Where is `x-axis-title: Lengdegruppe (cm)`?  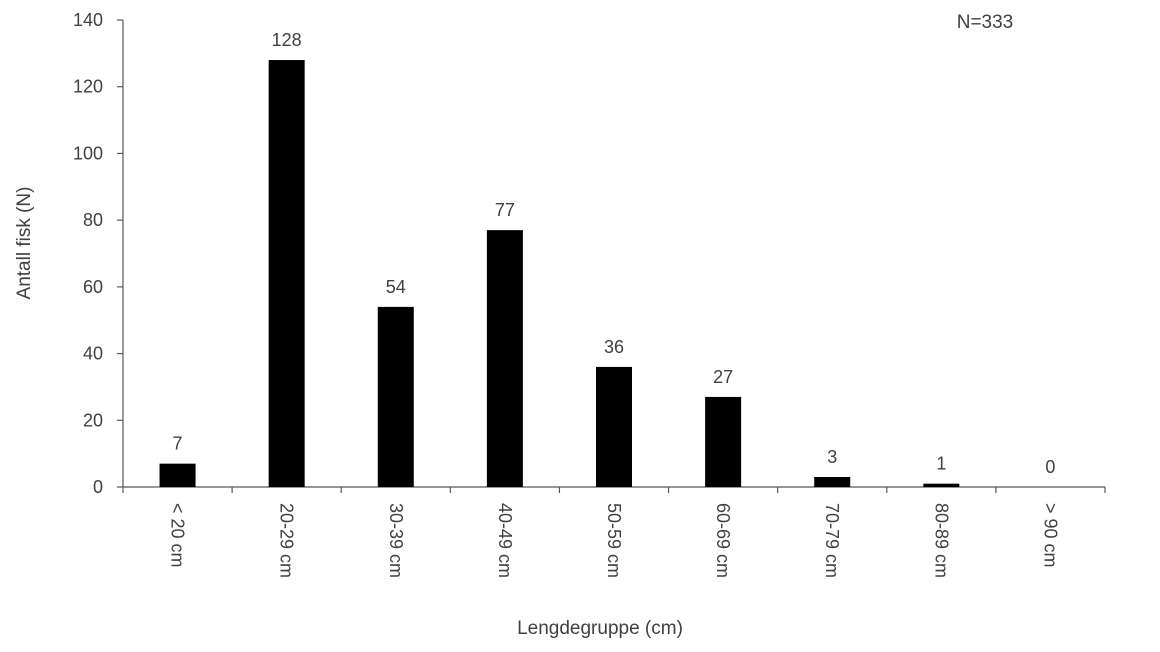 x-axis-title: Lengdegruppe (cm) is located at coordinates (600, 628).